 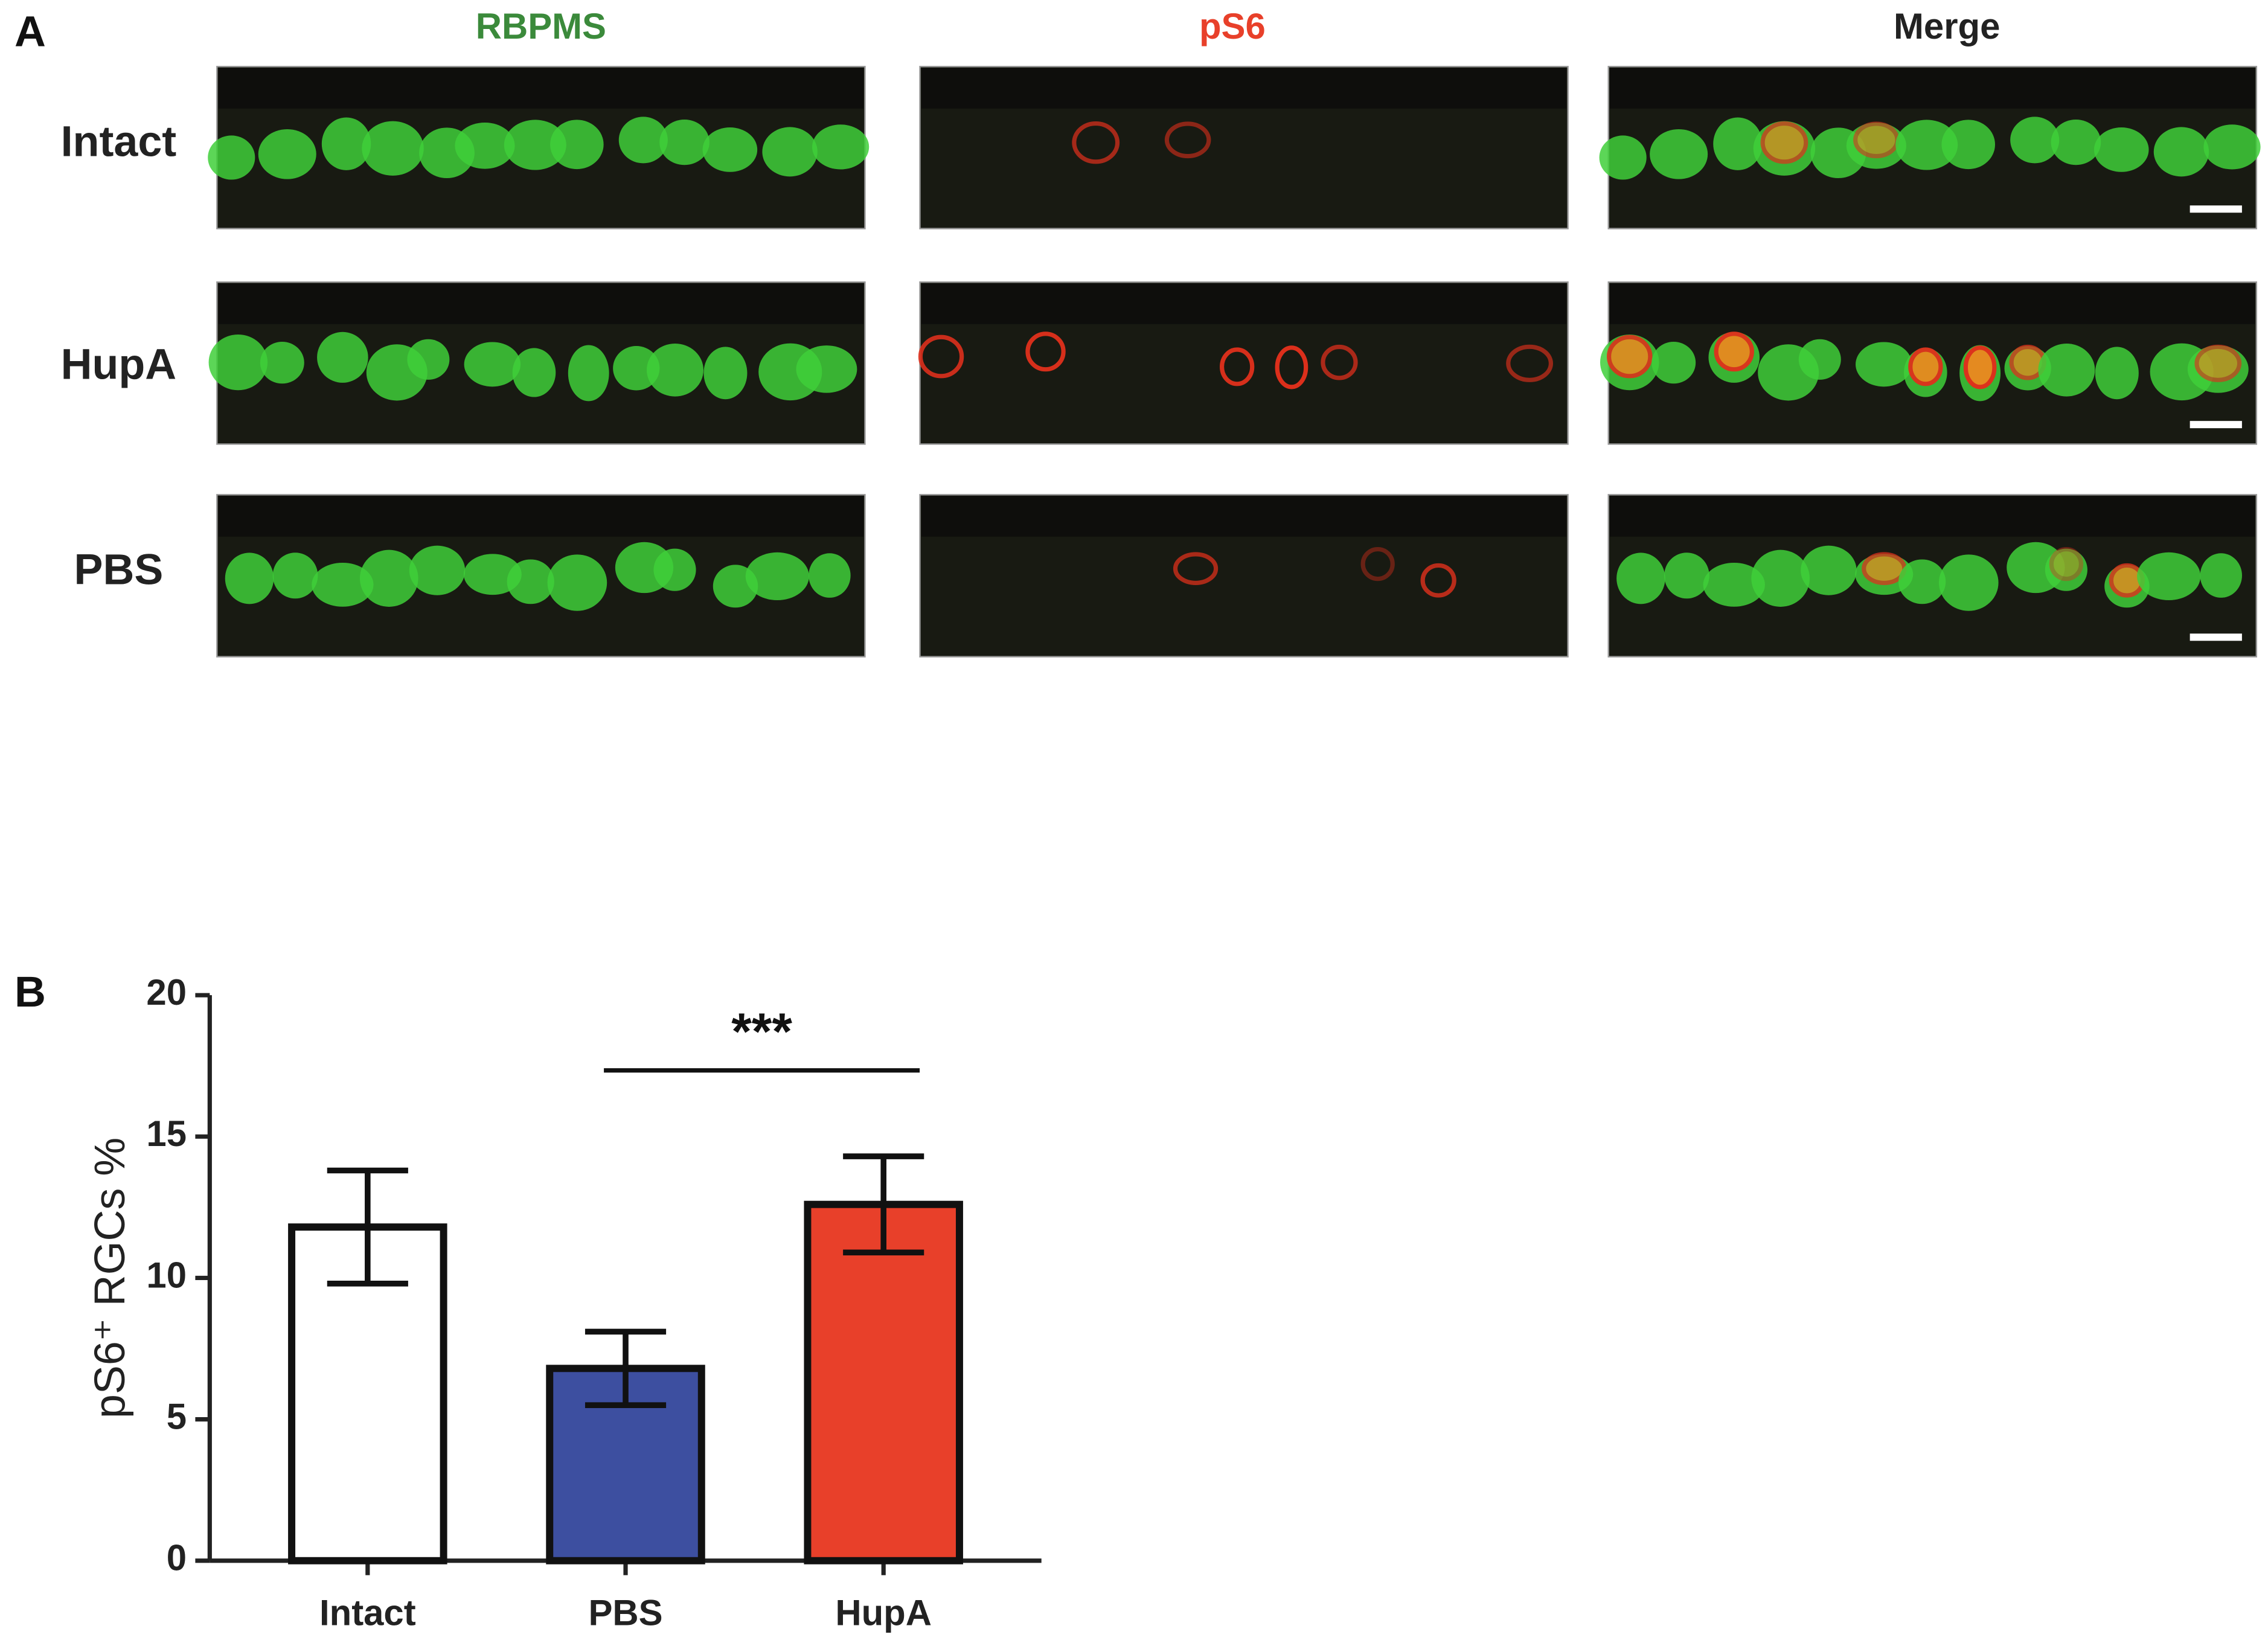 I want to click on column-header: pS6, so click(x=1232, y=26).